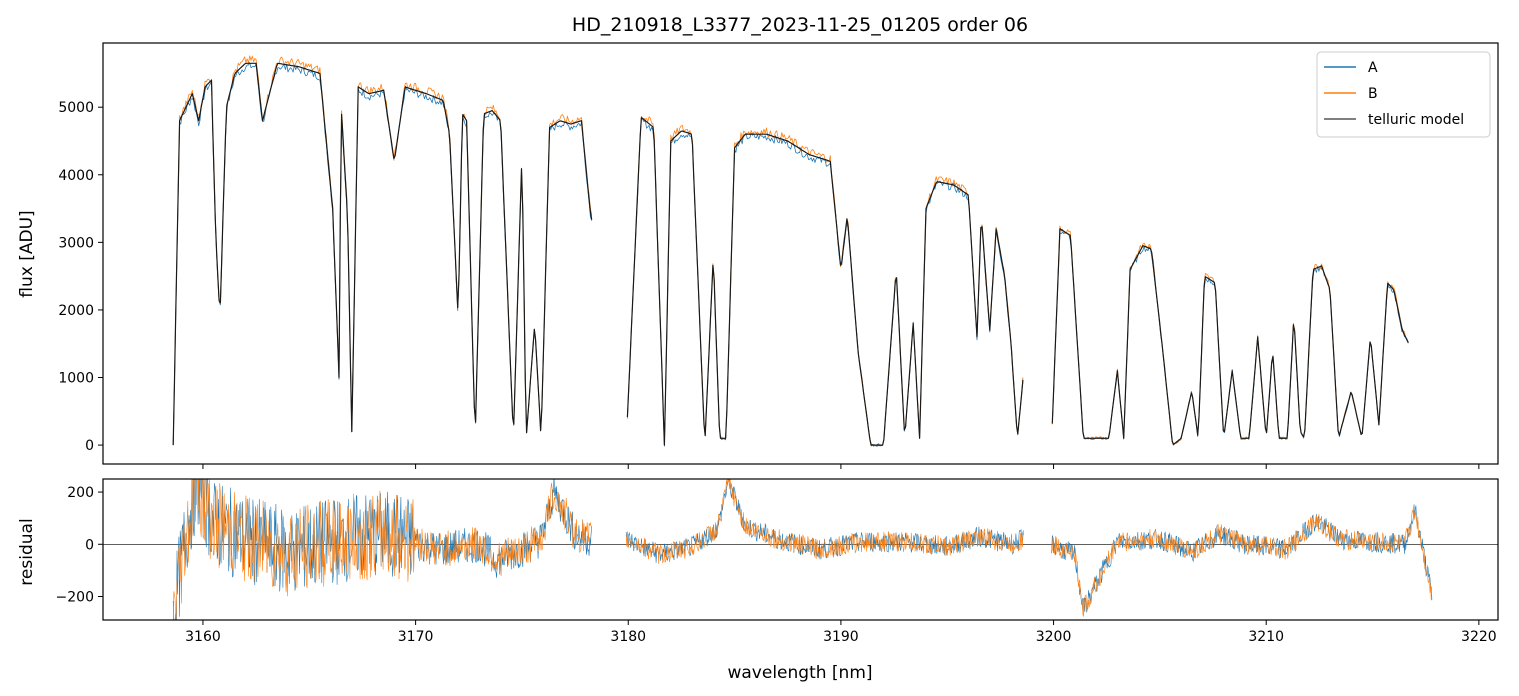  Describe the element at coordinates (203, 637) in the screenshot. I see `residual-x-tick-label: 3160` at that location.